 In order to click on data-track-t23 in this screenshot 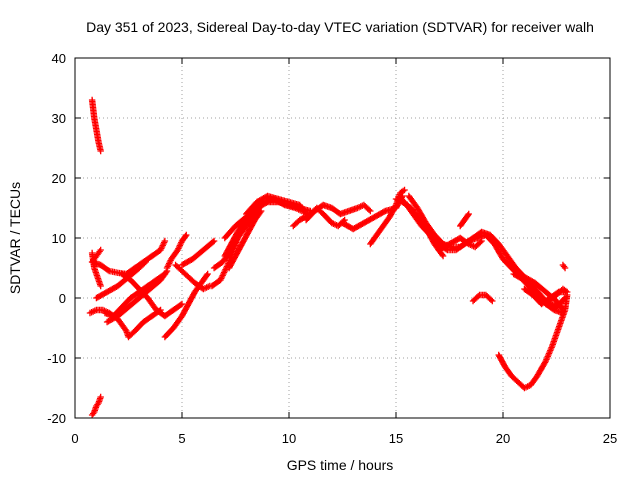, I will do `click(338, 212)`.